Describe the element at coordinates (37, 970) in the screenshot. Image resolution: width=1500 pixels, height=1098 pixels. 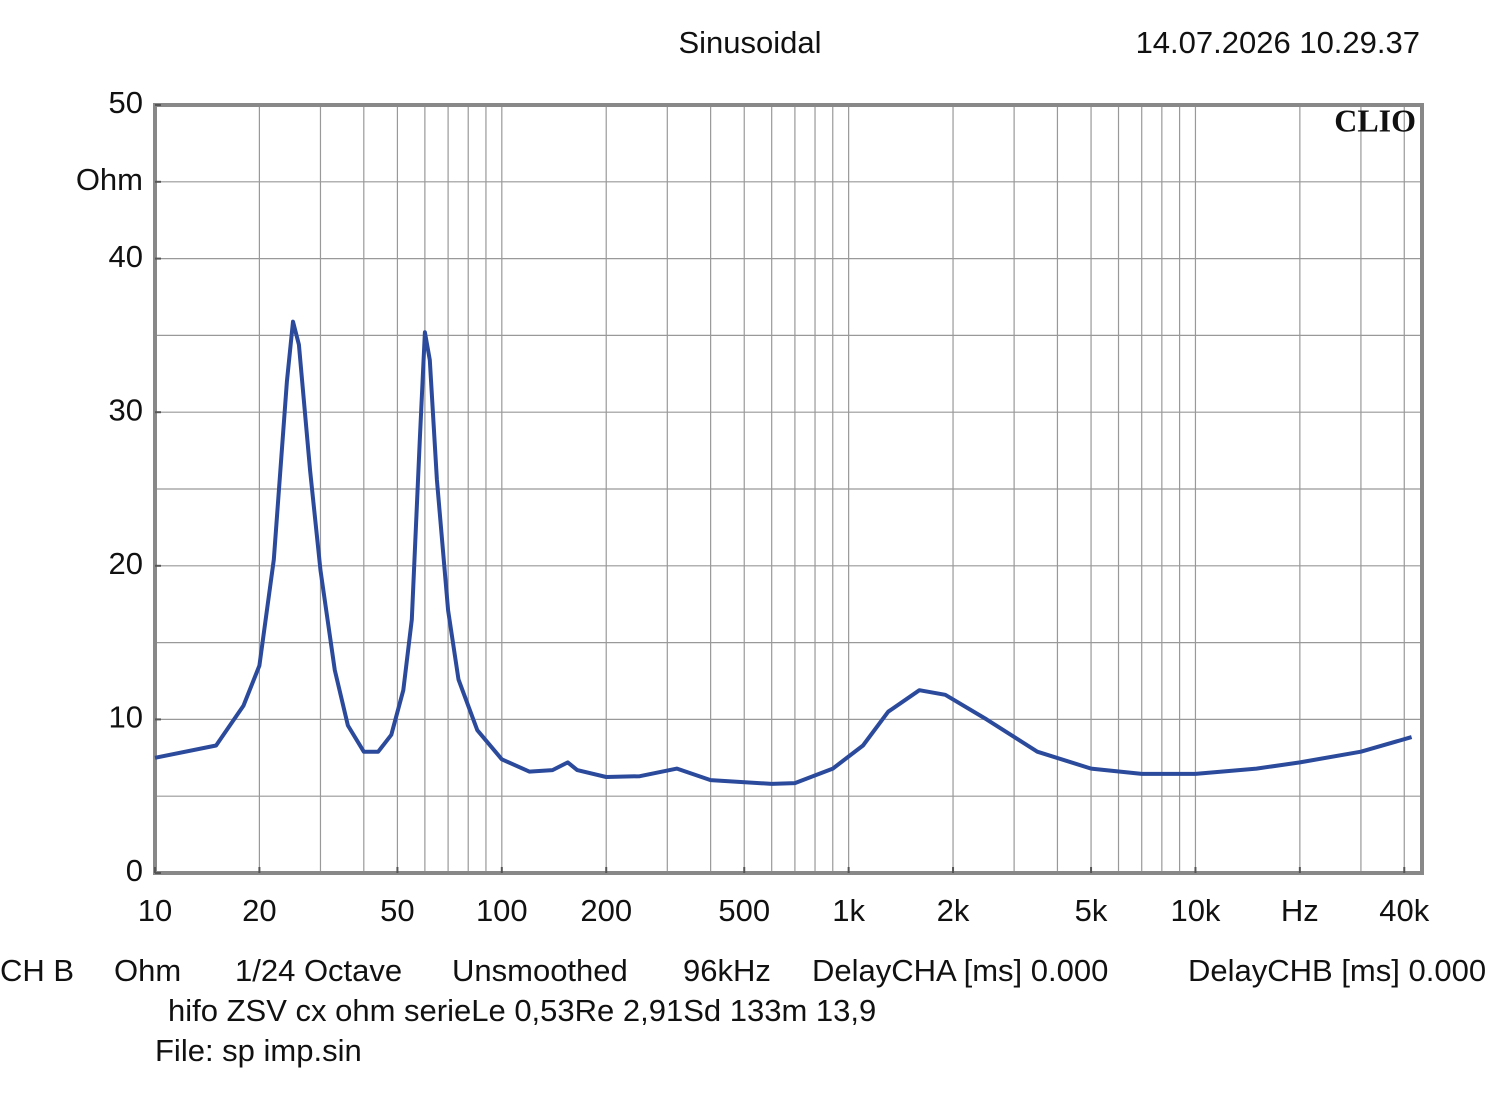
I see `footer-setting: CH B` at that location.